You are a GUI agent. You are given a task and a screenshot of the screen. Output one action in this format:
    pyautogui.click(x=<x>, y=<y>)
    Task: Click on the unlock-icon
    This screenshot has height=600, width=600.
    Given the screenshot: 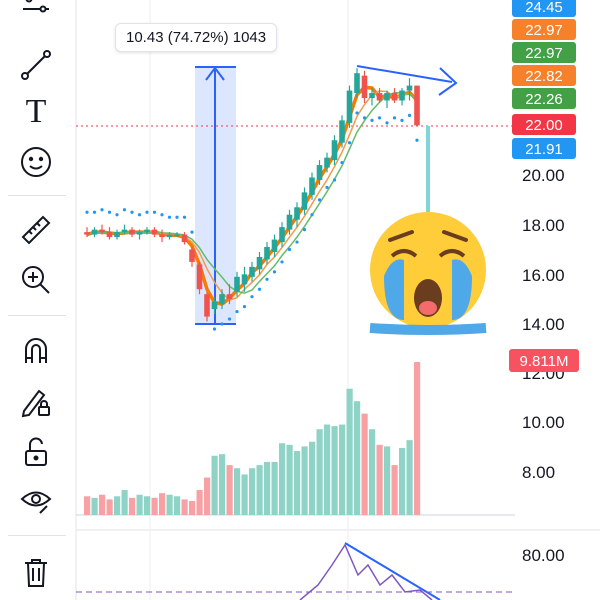 What is the action you would take?
    pyautogui.click(x=36, y=452)
    